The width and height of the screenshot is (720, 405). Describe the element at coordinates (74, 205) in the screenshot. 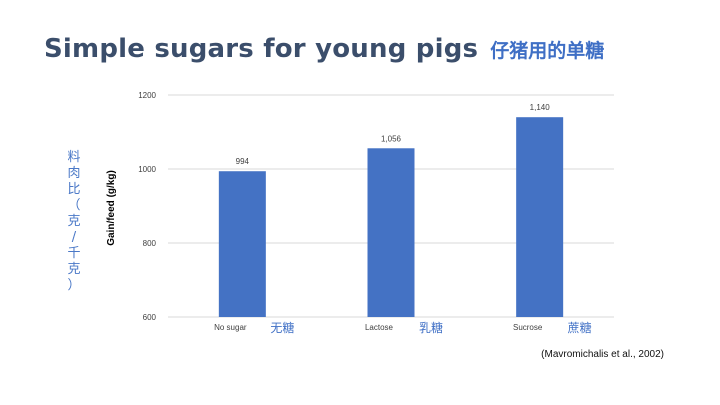

I see `cn-ylabel-char: （` at that location.